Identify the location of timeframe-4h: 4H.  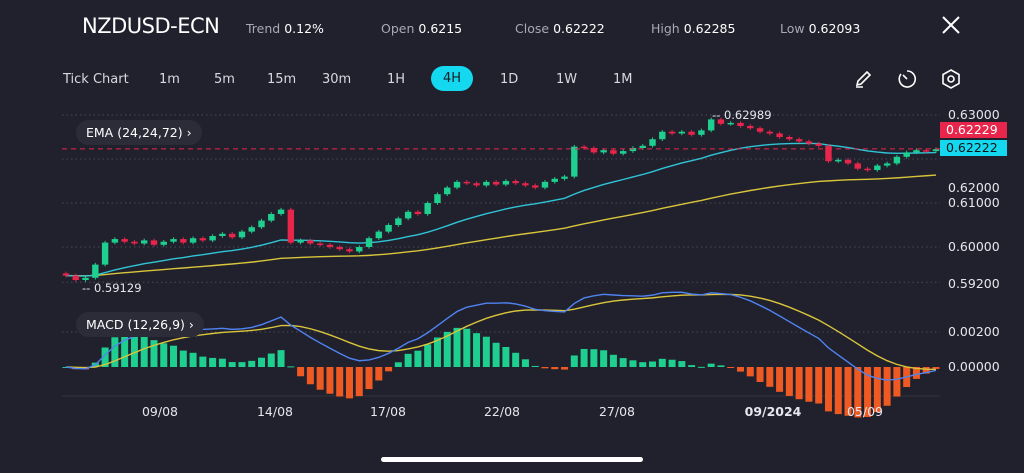
(452, 78).